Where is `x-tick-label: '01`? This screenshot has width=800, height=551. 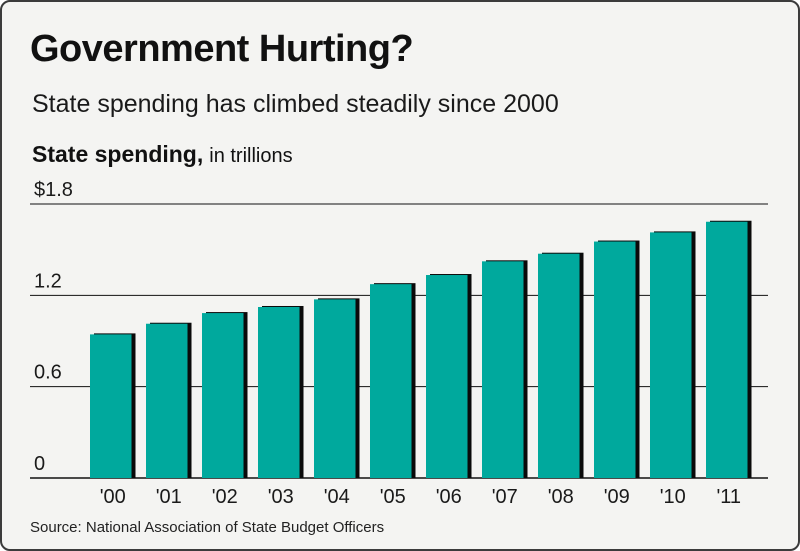
x-tick-label: '01 is located at coordinates (169, 497).